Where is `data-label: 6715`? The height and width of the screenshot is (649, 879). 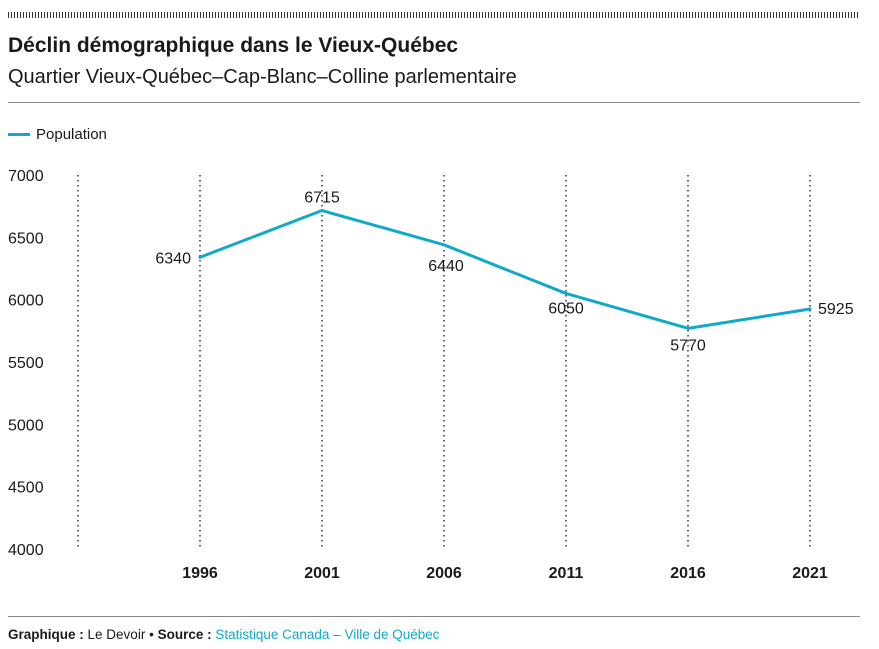 data-label: 6715 is located at coordinates (322, 198).